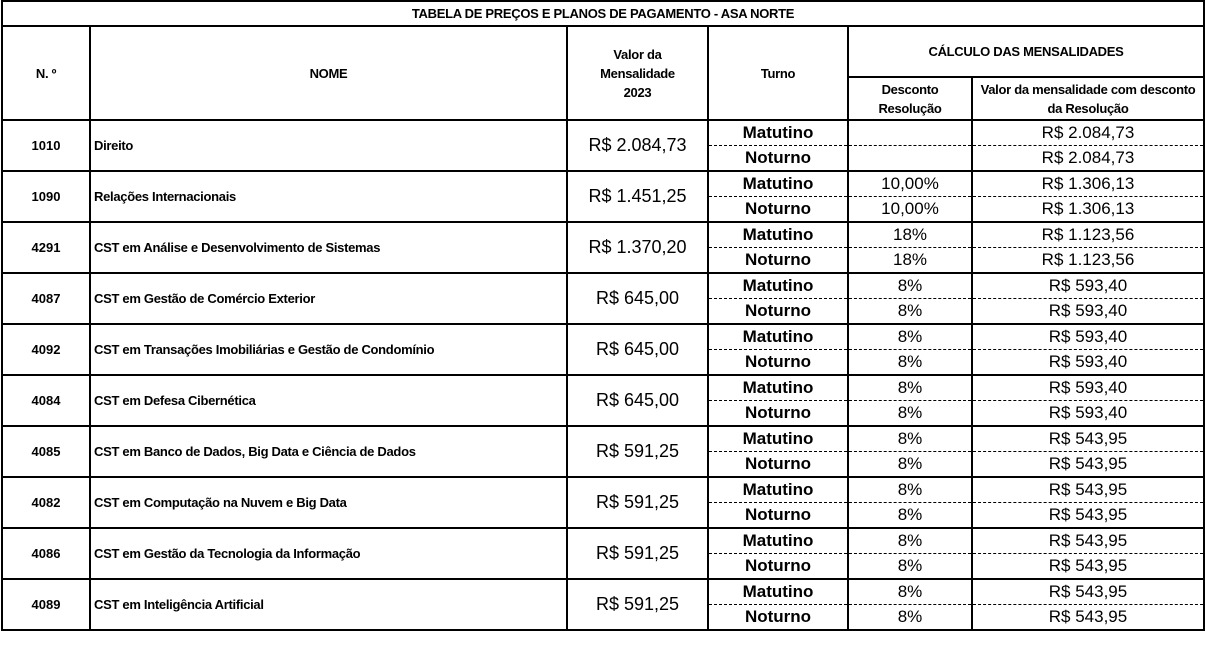 Image resolution: width=1205 pixels, height=648 pixels. I want to click on header-calc: CÁLCULO DAS MENSALIDADES, so click(1026, 51).